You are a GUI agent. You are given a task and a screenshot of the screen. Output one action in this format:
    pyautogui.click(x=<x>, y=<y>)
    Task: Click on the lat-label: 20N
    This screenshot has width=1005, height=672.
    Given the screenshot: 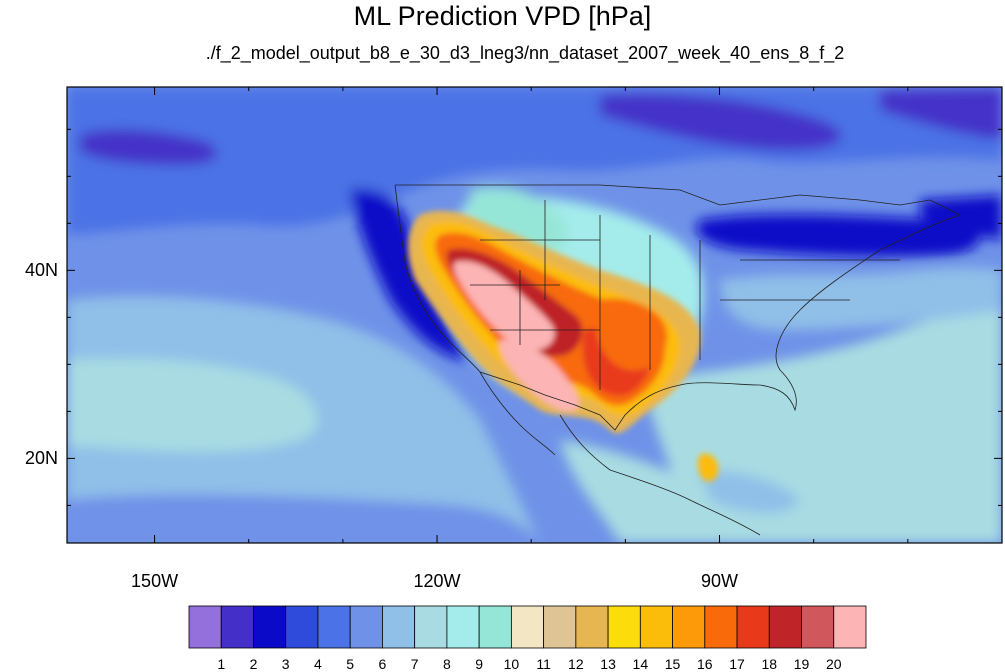 What is the action you would take?
    pyautogui.click(x=41, y=458)
    